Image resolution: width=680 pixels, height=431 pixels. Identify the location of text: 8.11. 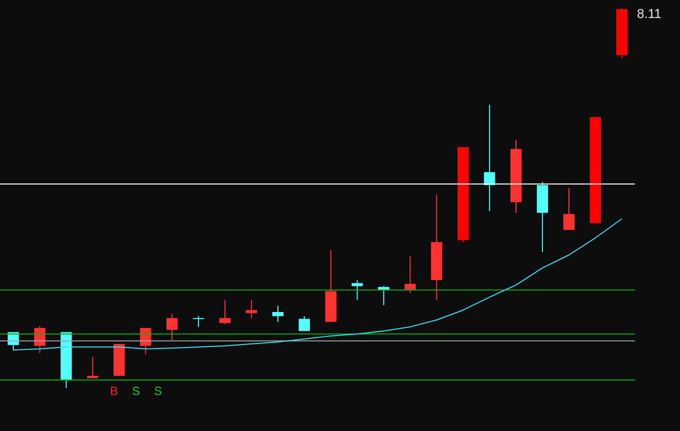
(649, 13).